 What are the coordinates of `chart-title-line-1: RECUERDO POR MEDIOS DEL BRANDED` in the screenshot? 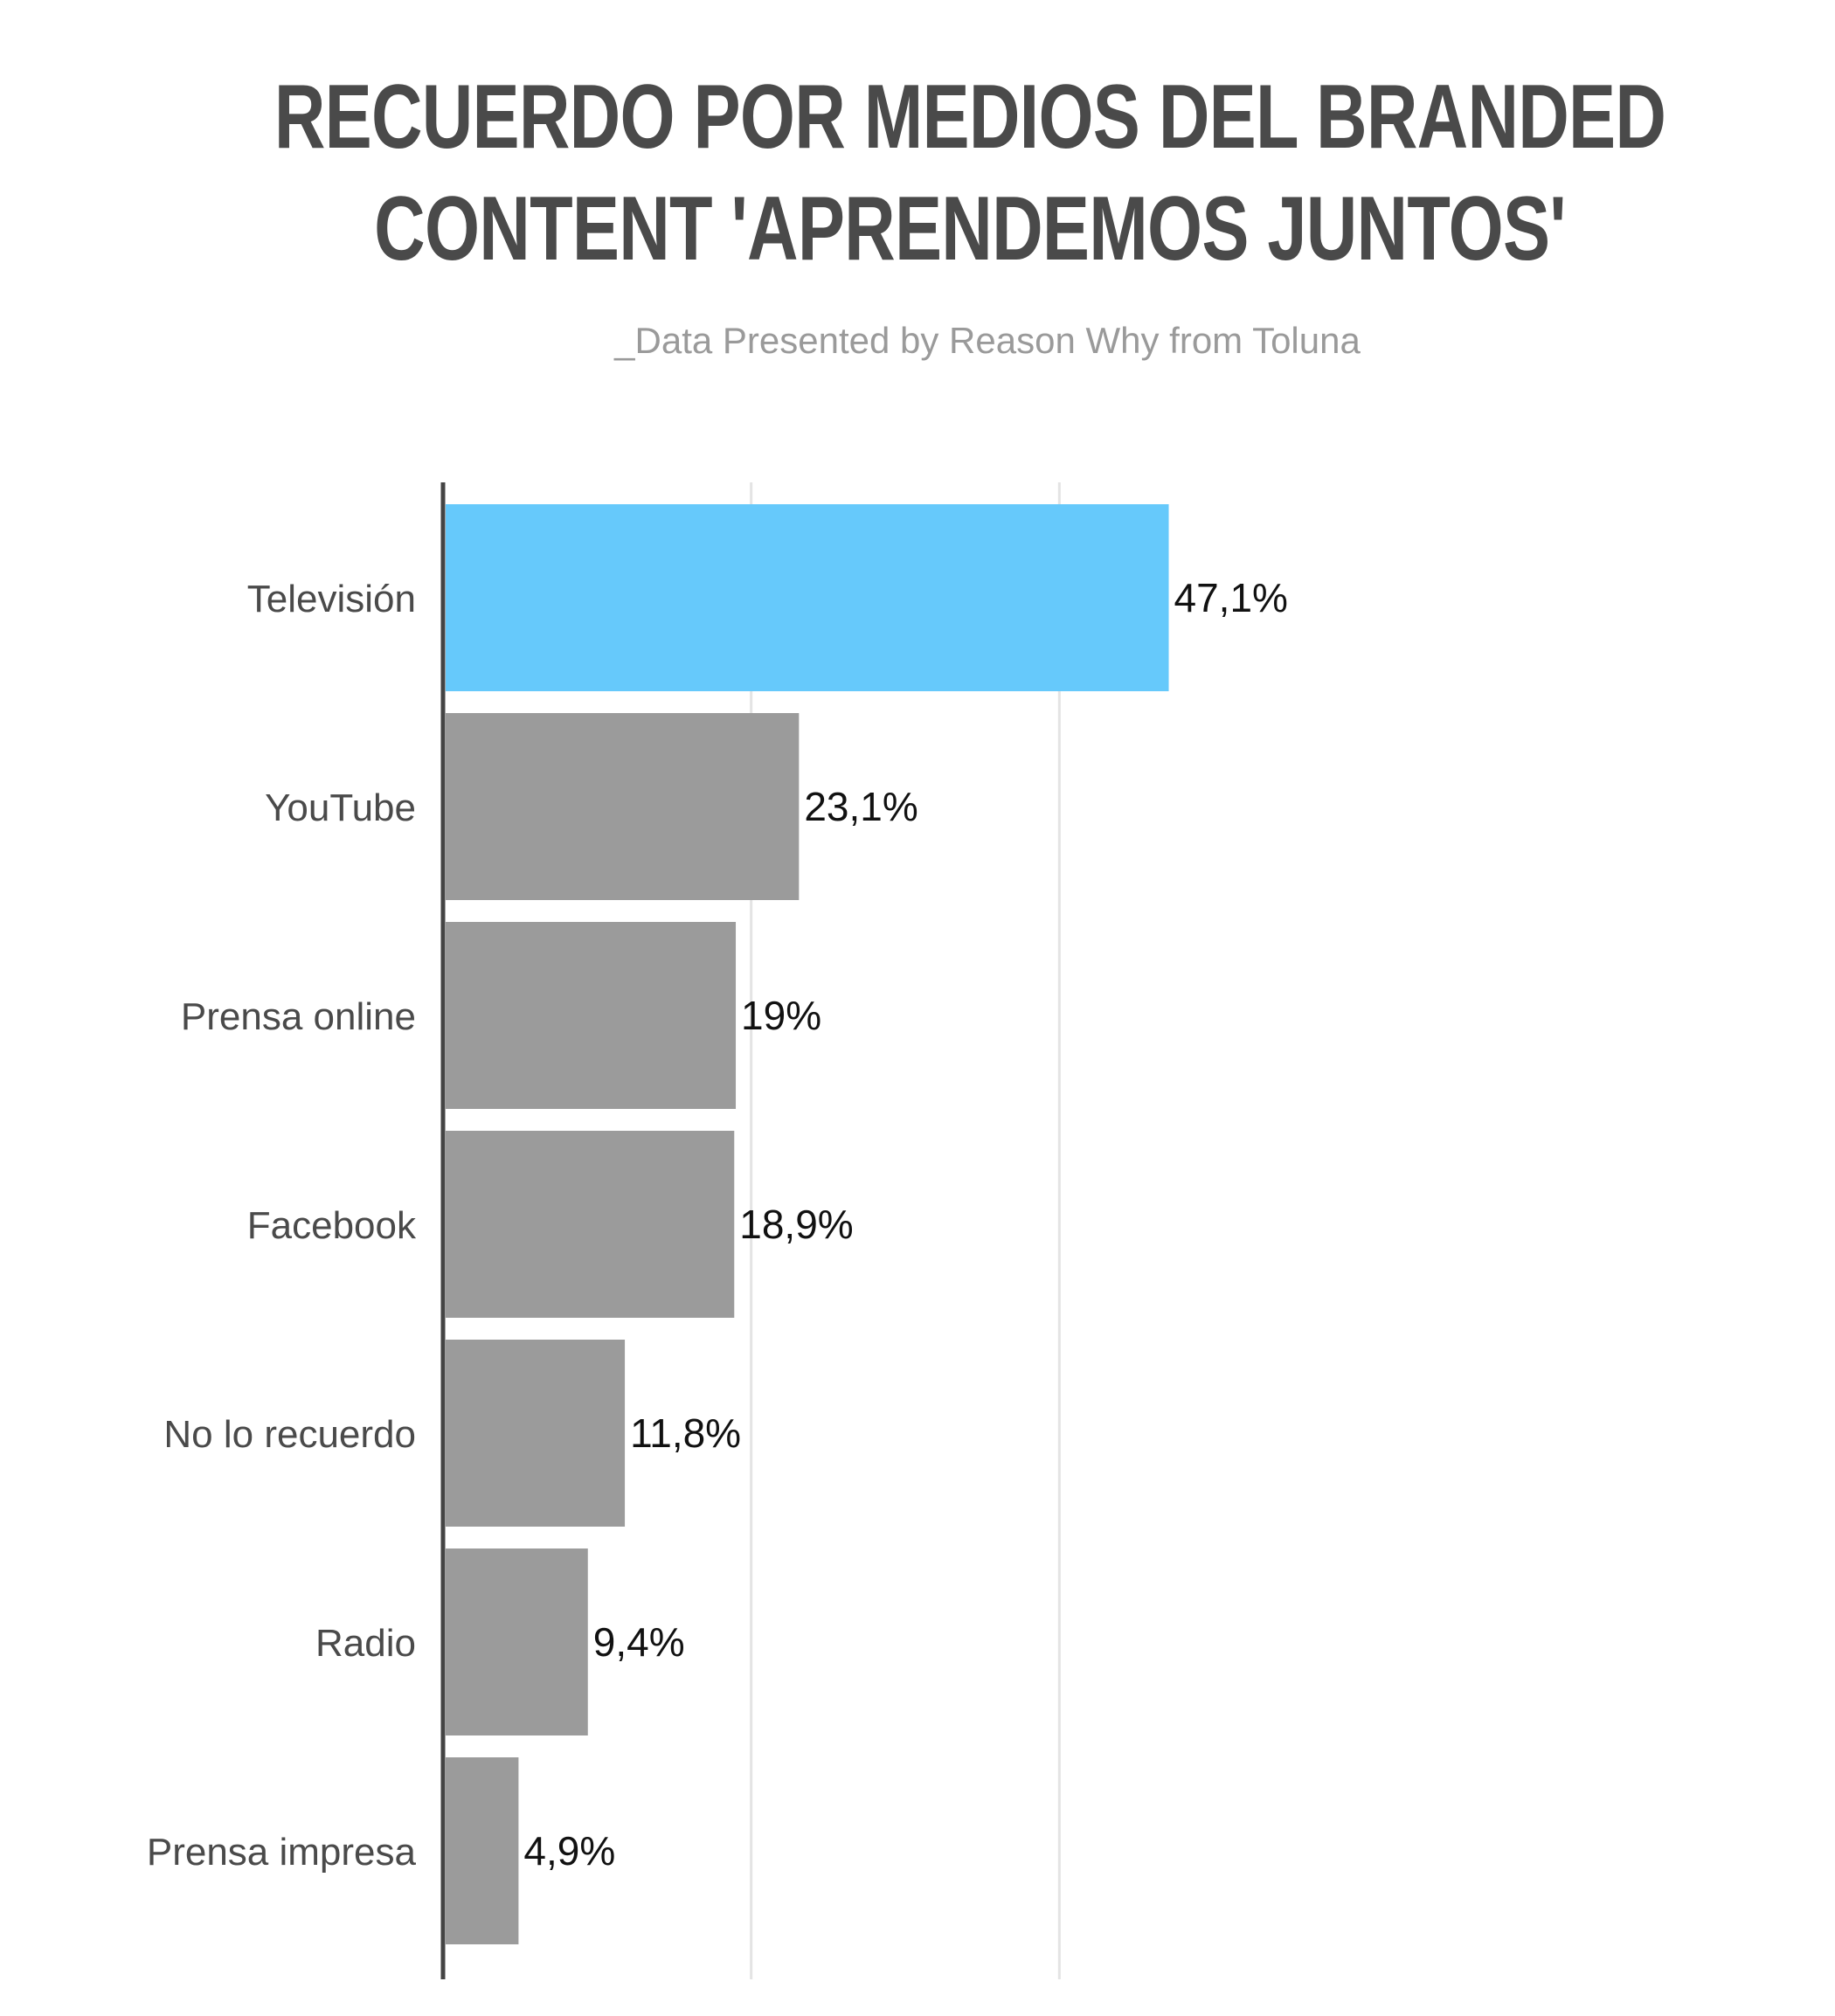 It's located at (970, 117).